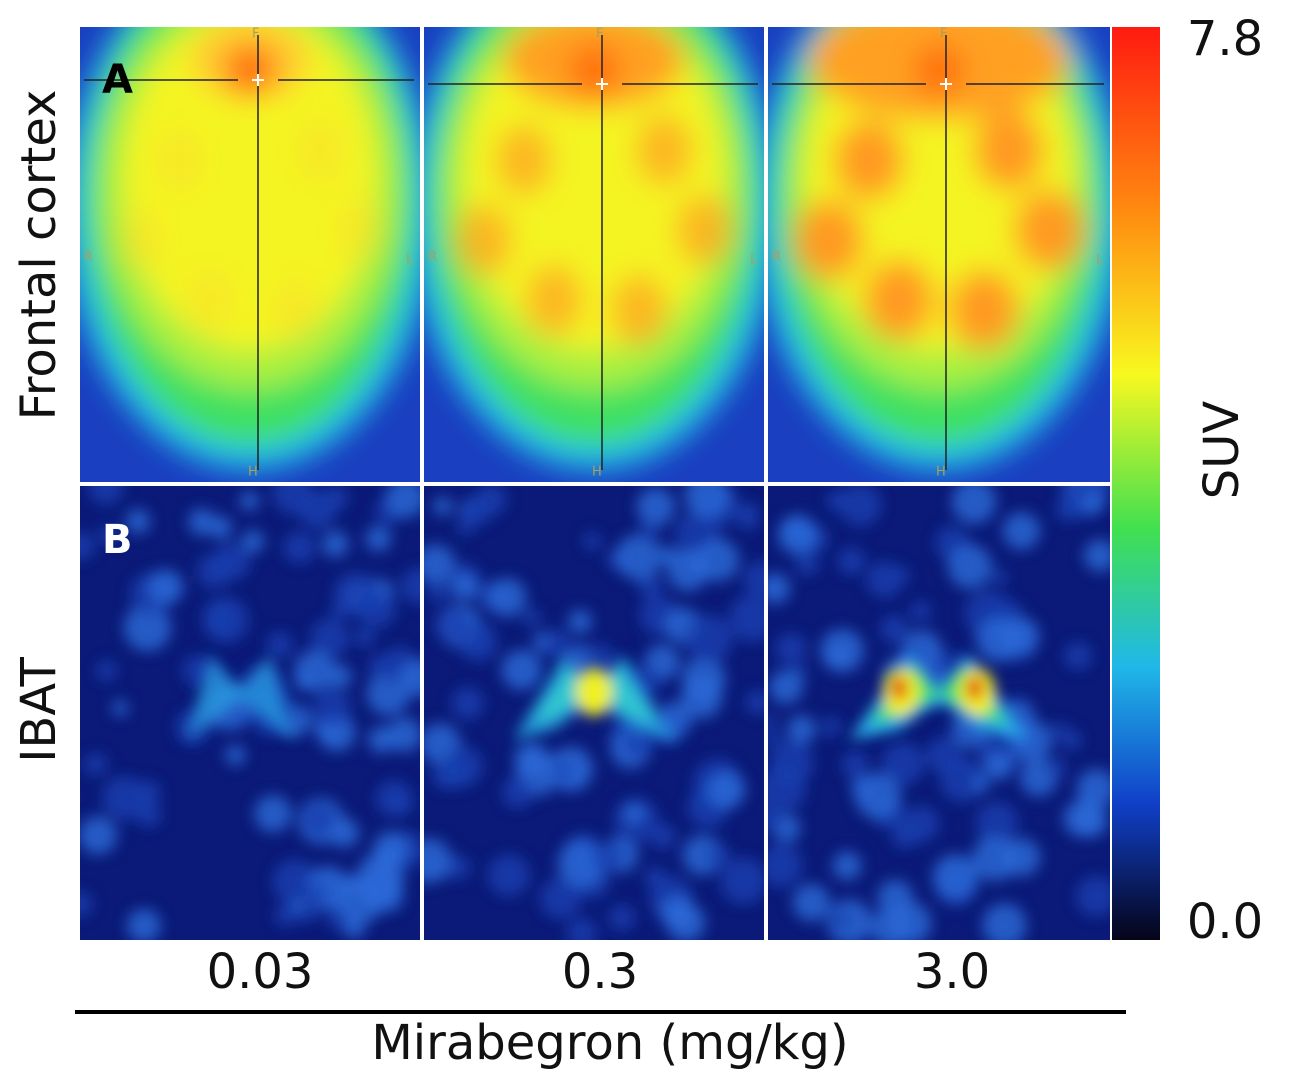 The image size is (1289, 1083). Describe the element at coordinates (975, 688) in the screenshot. I see `hot-spot` at that location.